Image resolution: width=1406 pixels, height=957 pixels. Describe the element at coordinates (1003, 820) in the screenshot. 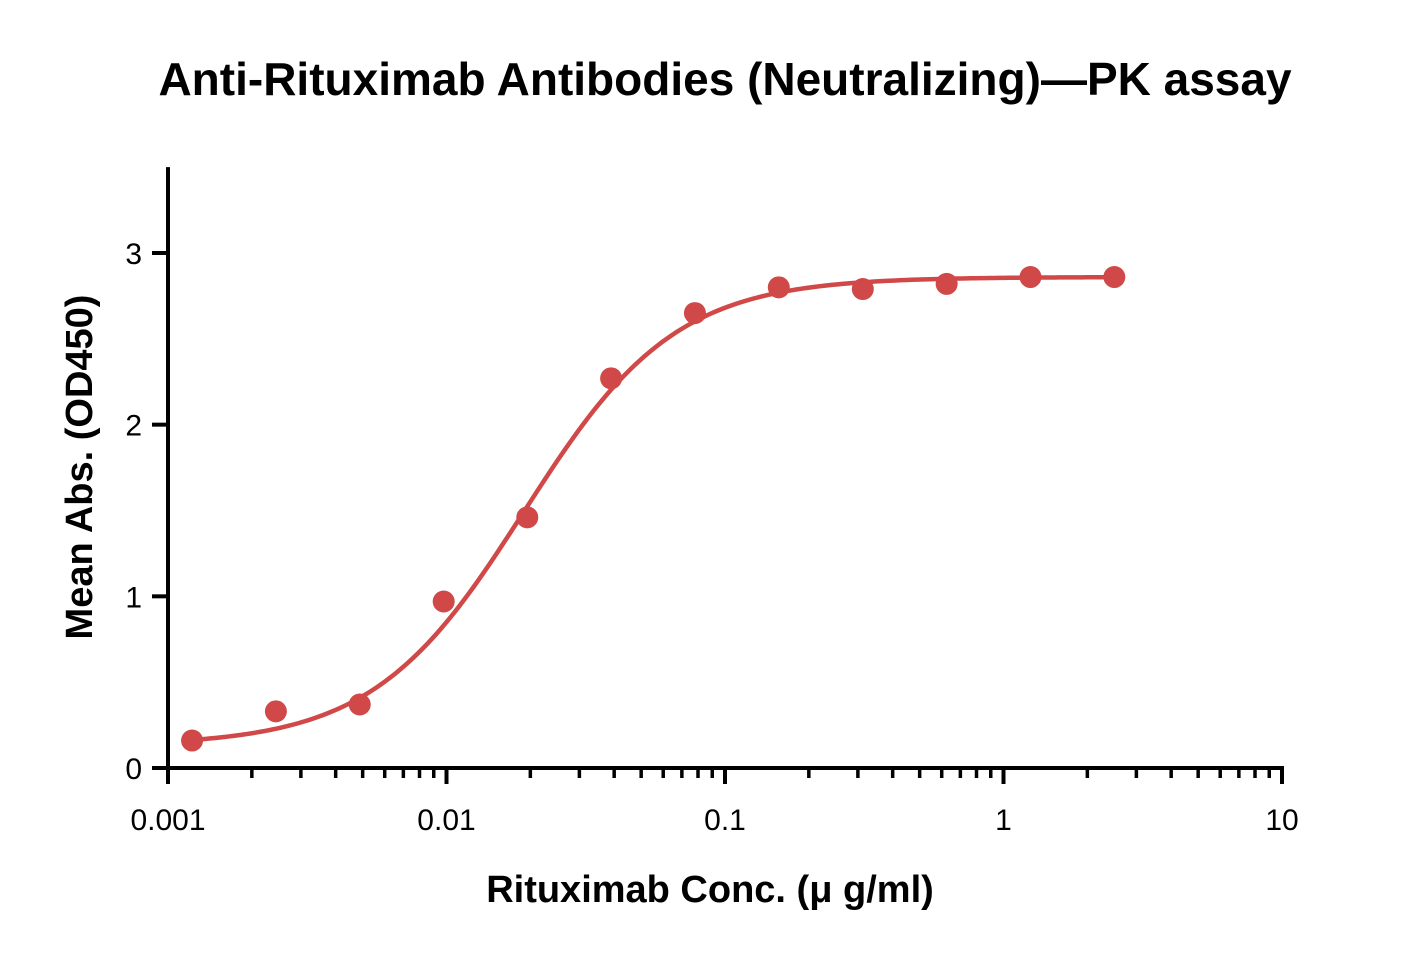

I see `x-tick-label: 1` at that location.